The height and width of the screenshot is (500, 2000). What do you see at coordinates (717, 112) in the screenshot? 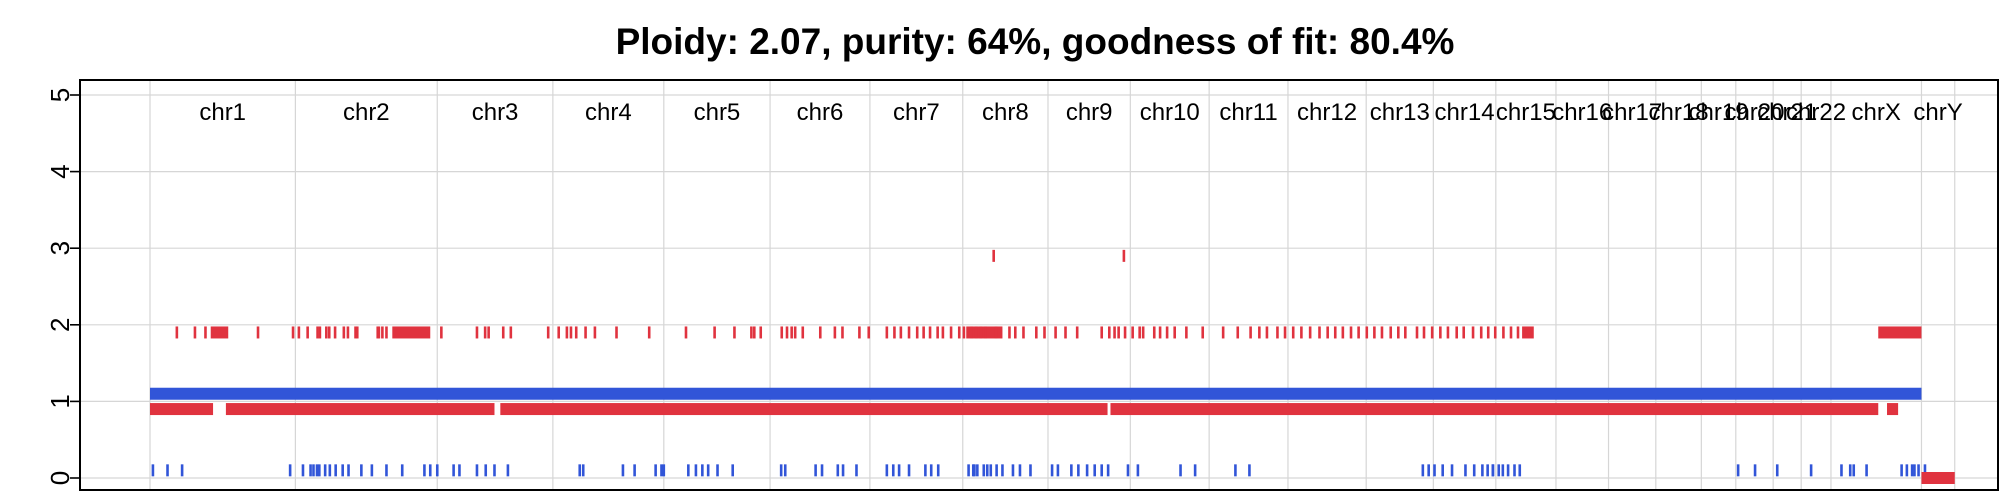
I see `chromosome-label-chr5: chr5` at bounding box center [717, 112].